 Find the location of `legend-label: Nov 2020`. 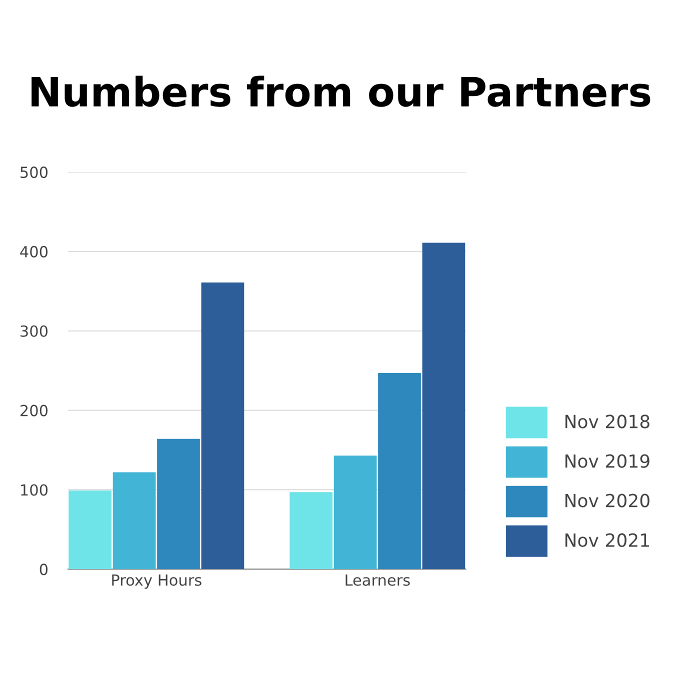

legend-label: Nov 2020 is located at coordinates (607, 501).